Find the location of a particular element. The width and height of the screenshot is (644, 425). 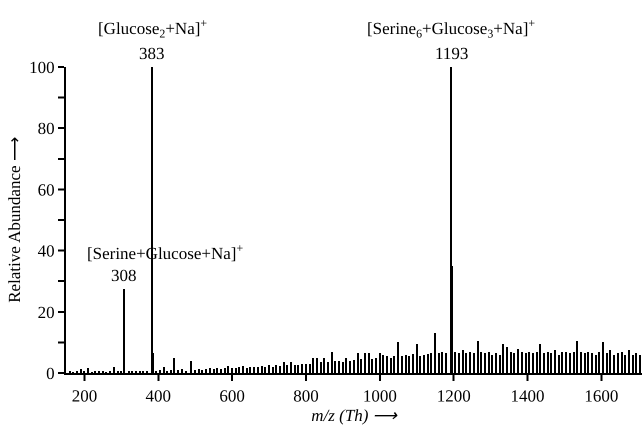

annotation: [Glucose$_{2}$+Na]$^{+}$ is located at coordinates (153, 28).